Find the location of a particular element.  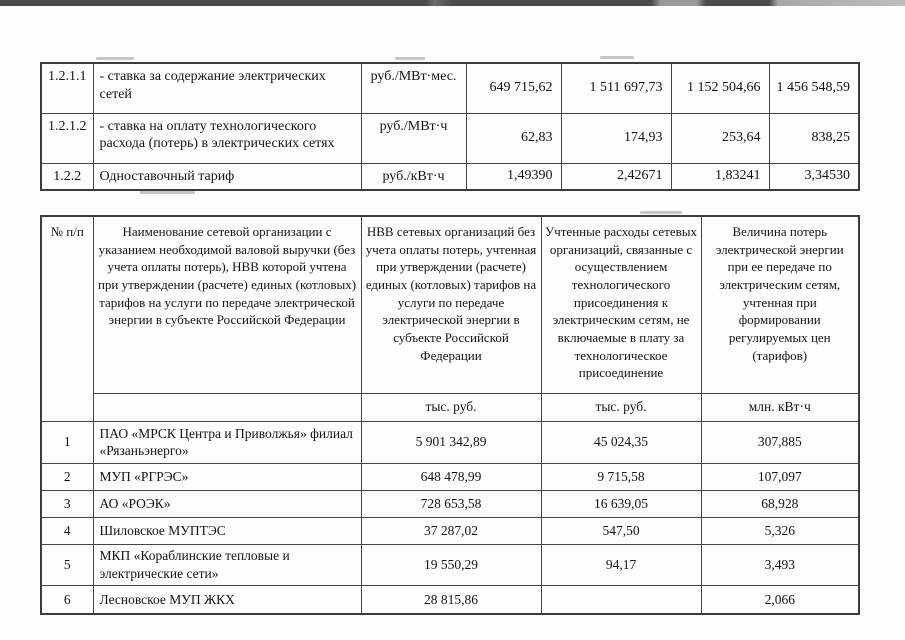

units-row: тыс. руб. тыс. руб. млн. кВт·ч is located at coordinates (450, 407).